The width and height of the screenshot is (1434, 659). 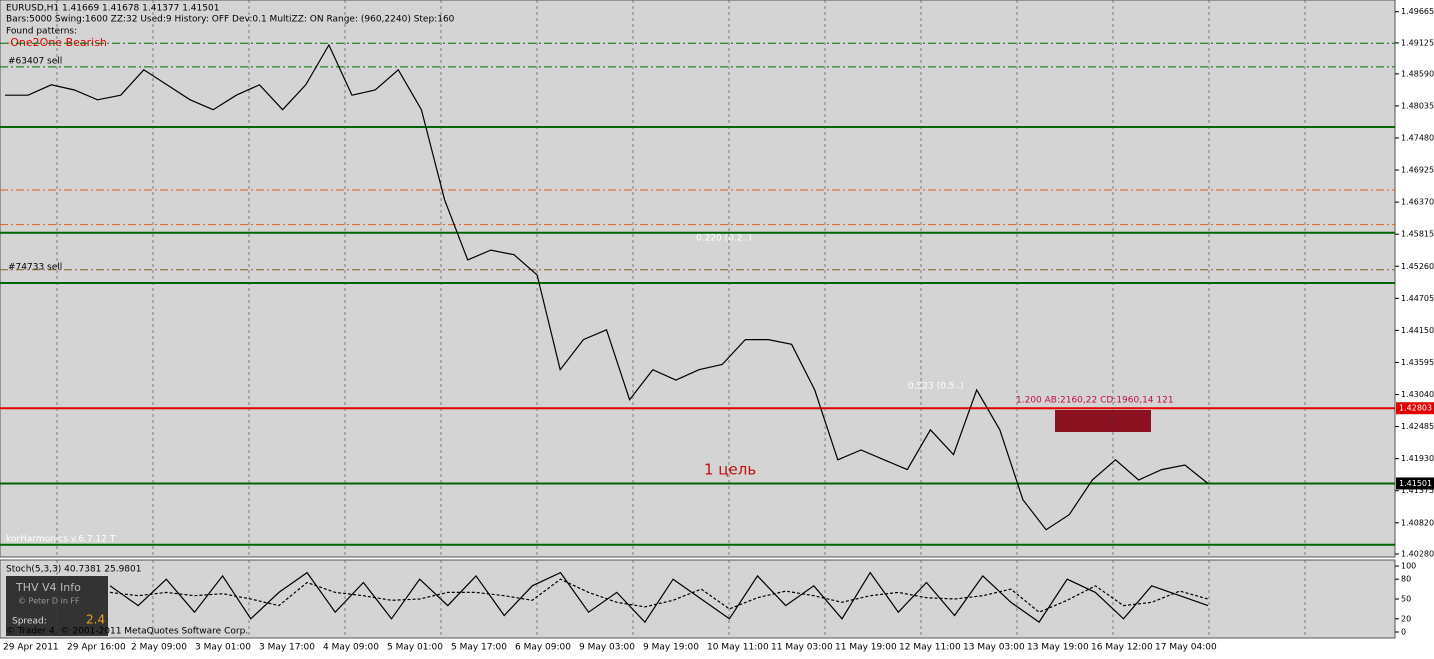 I want to click on patterns-title: Found patterns:, so click(x=41, y=32).